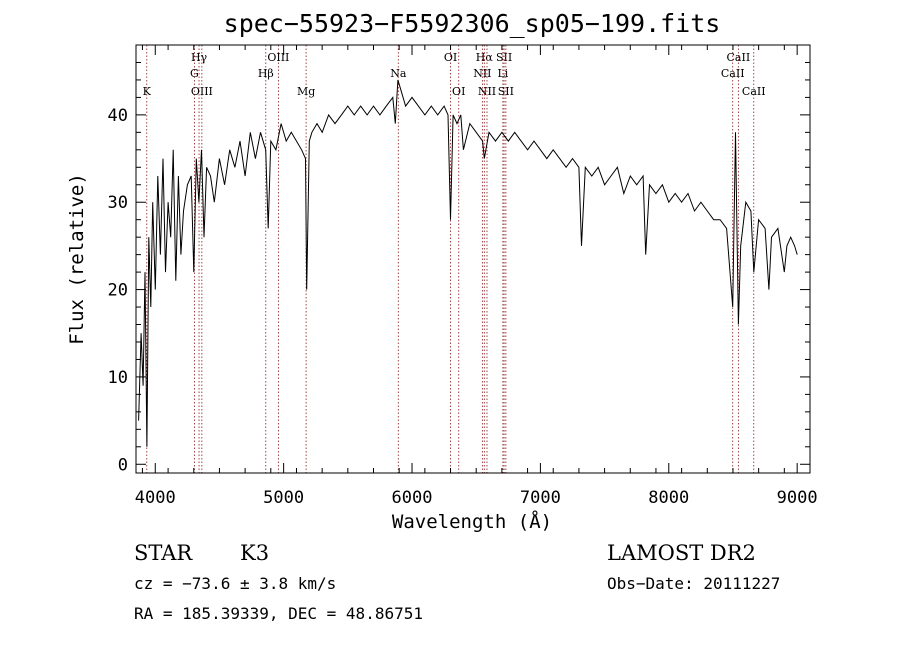 This screenshot has height=654, width=900. What do you see at coordinates (472, 23) in the screenshot?
I see `chart-title: spec−55923−F5592306_sp05−199.fits` at bounding box center [472, 23].